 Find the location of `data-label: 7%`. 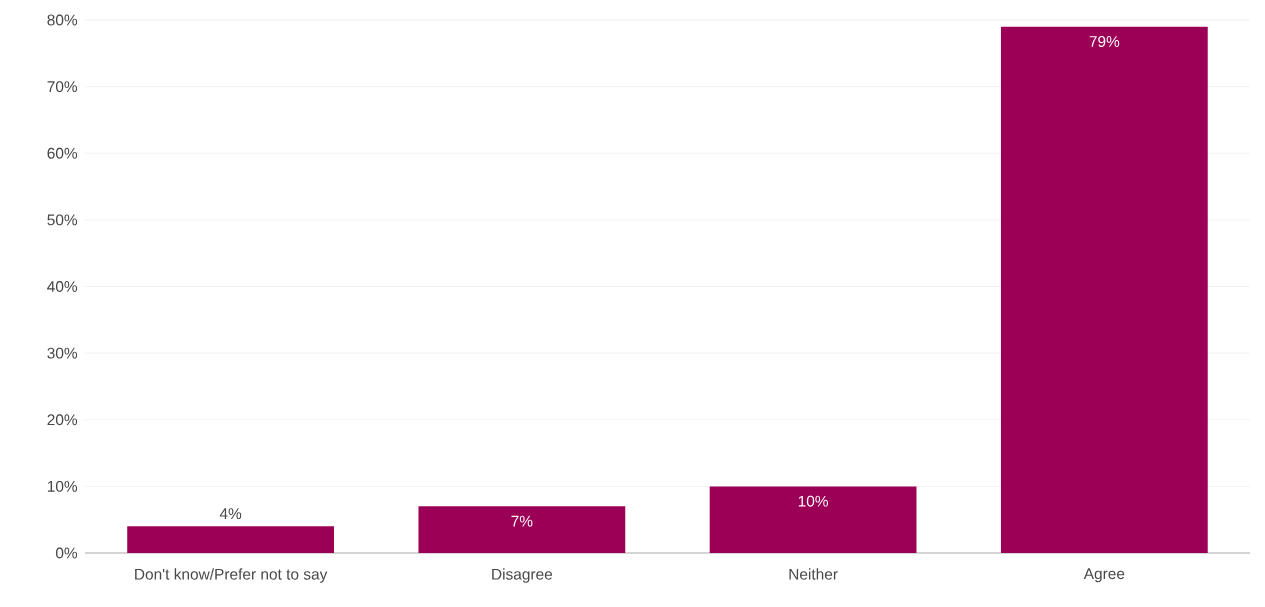

data-label: 7% is located at coordinates (522, 521).